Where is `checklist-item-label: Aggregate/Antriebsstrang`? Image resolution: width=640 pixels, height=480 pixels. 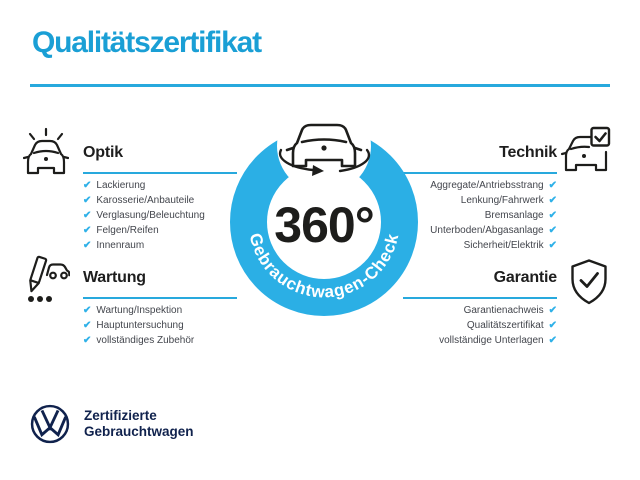
checklist-item-label: Aggregate/Antriebsstrang is located at coordinates (487, 185).